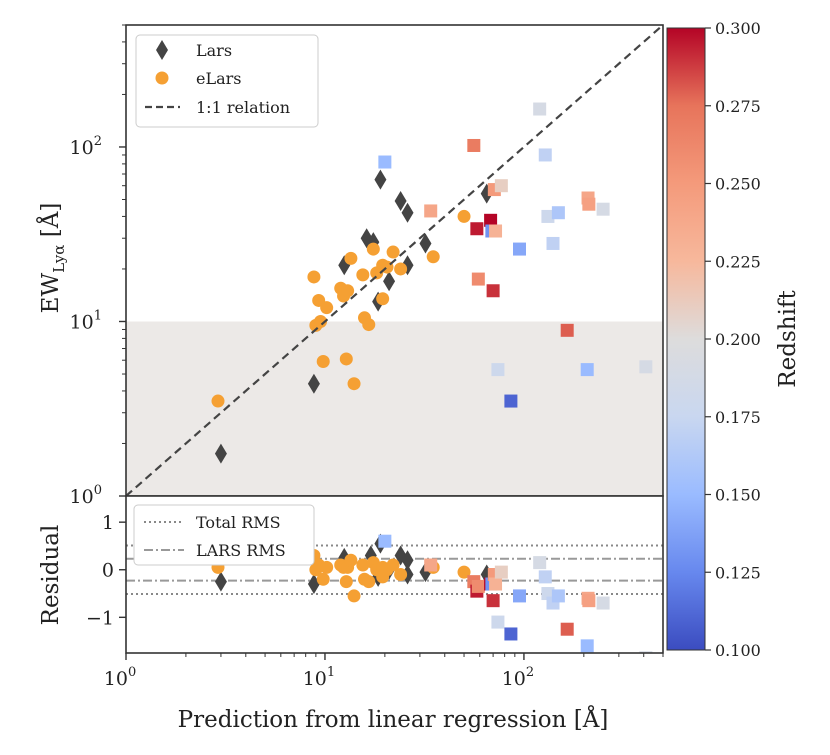  I want to click on x-axis-label: Prediction from linear regression [Å], so click(393, 719).